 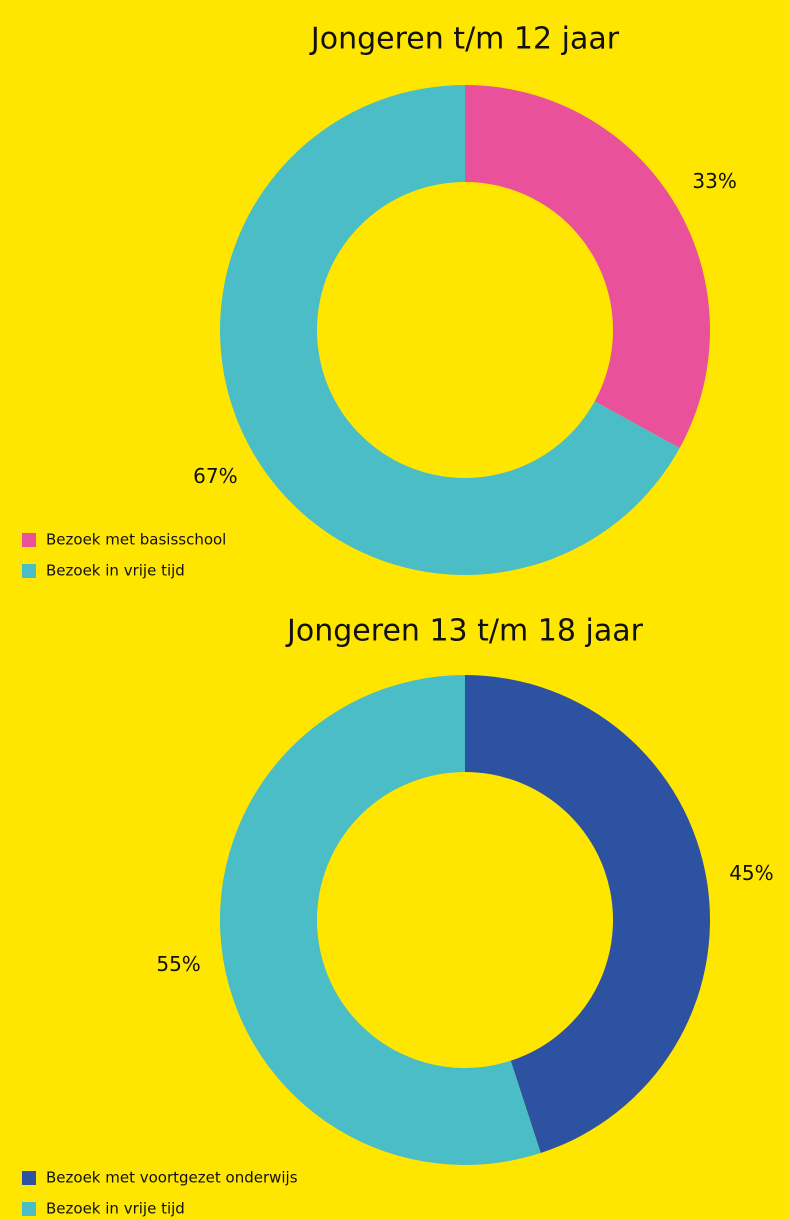 I want to click on value-label: 55%, so click(x=178, y=964).